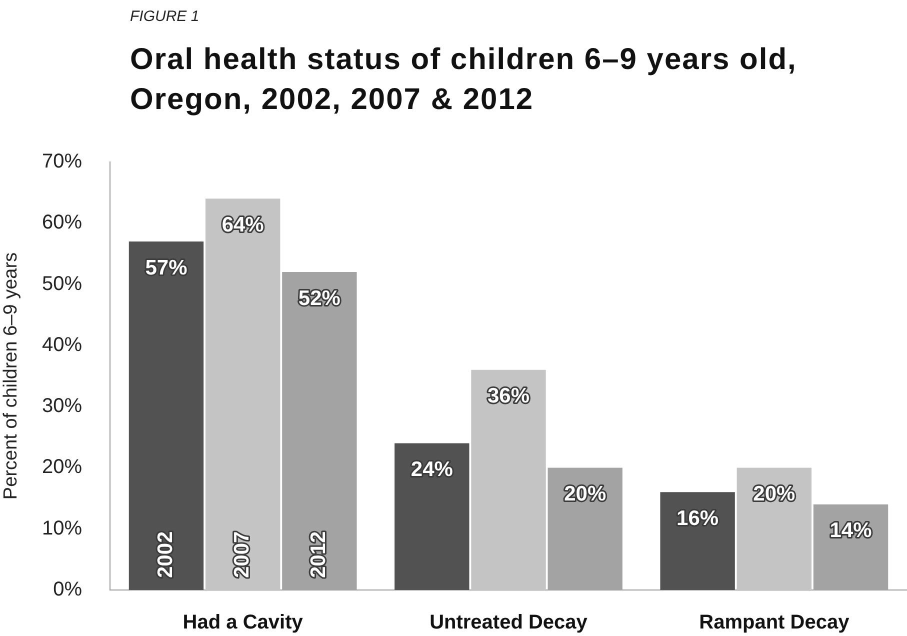  Describe the element at coordinates (318, 554) in the screenshot. I see `series-label: 2012` at that location.